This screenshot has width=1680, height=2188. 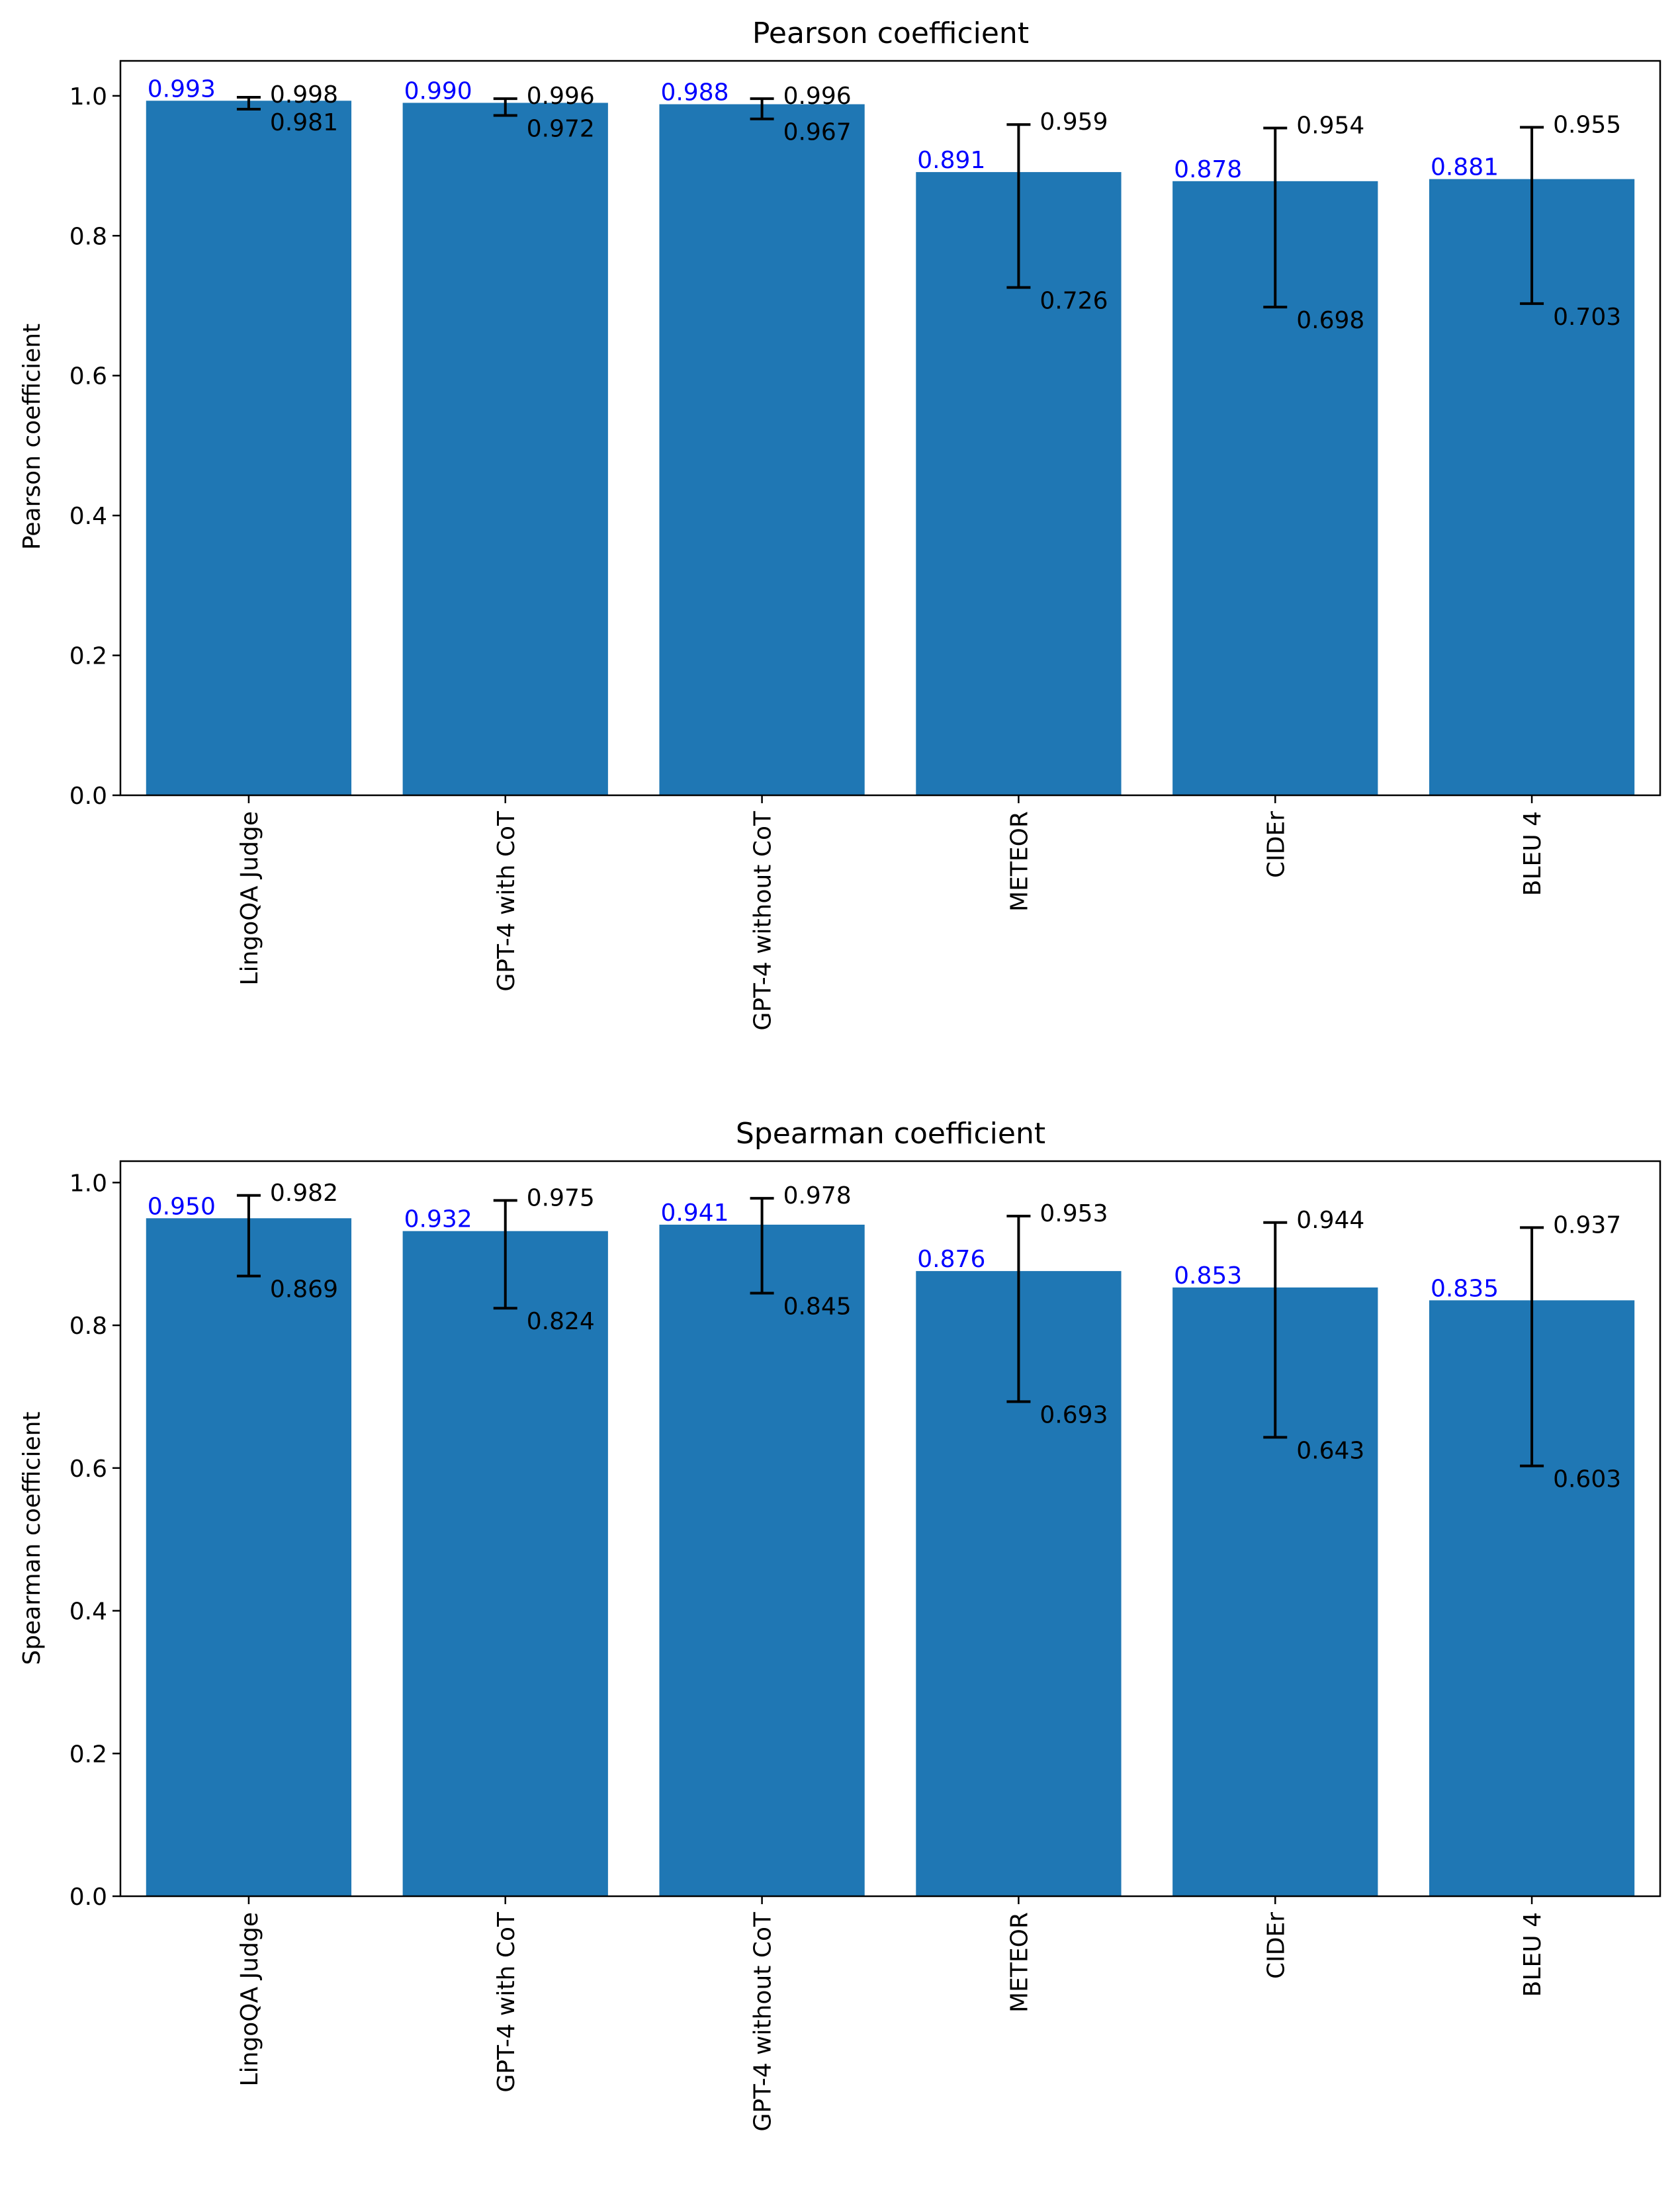 I want to click on ci-upper-label: 0.975, so click(x=561, y=1197).